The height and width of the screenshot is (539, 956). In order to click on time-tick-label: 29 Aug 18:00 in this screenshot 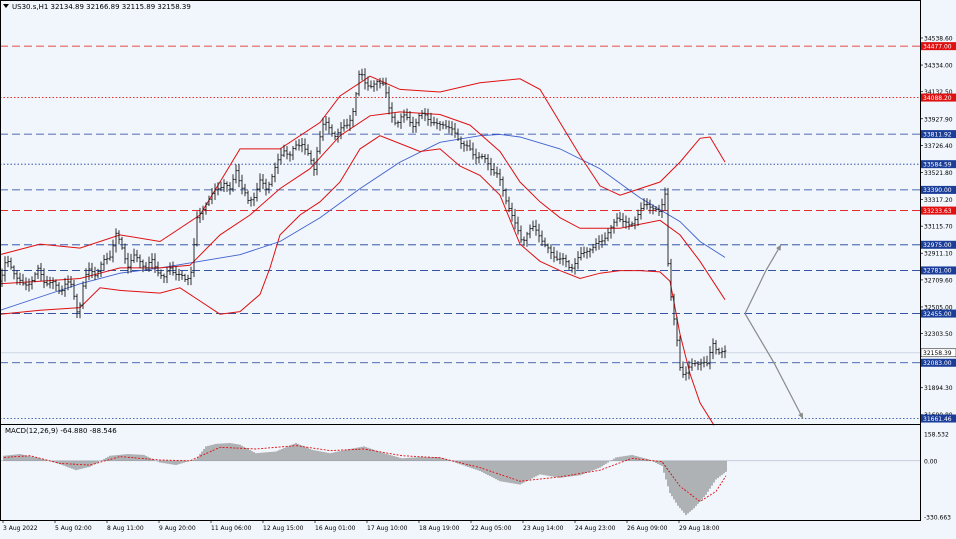, I will do `click(699, 528)`.